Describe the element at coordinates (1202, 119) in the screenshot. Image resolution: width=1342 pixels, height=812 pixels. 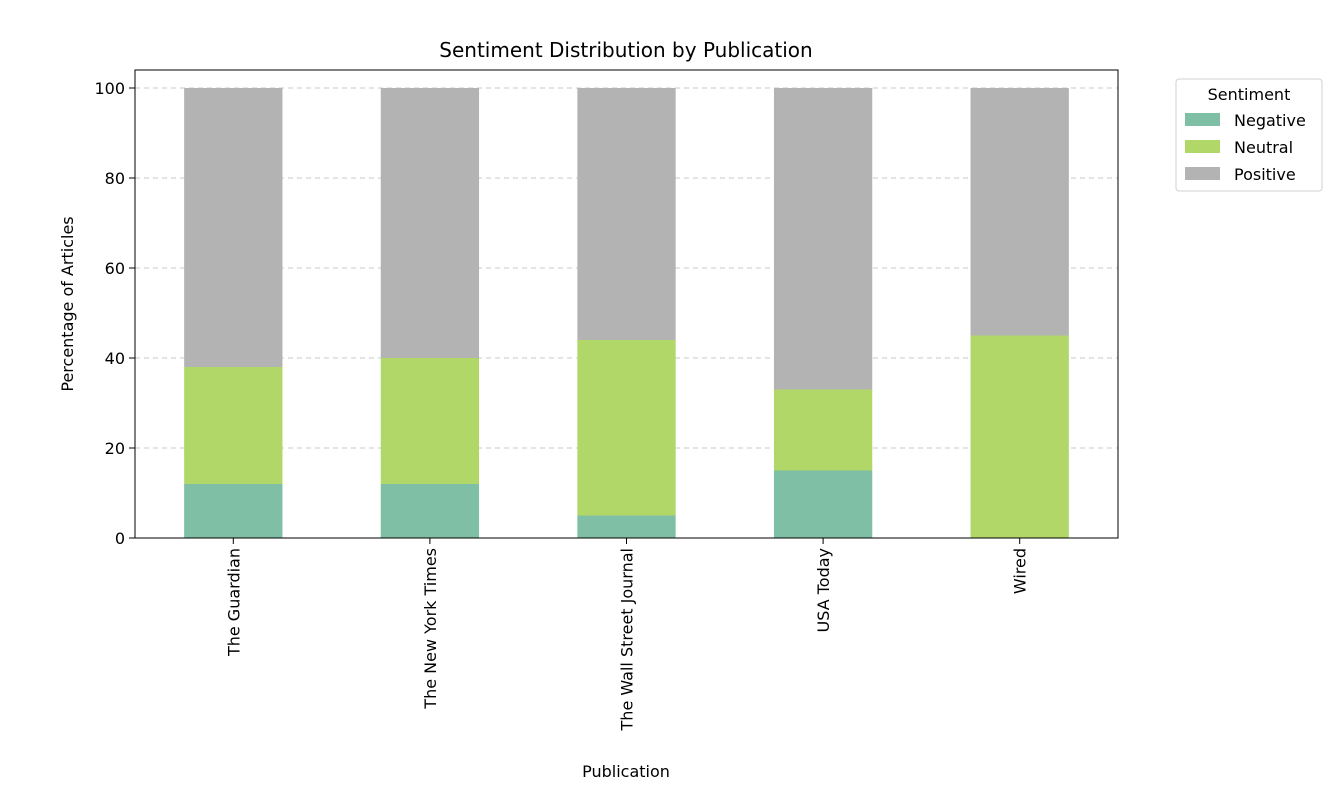
I see `legend-swatch-negative` at that location.